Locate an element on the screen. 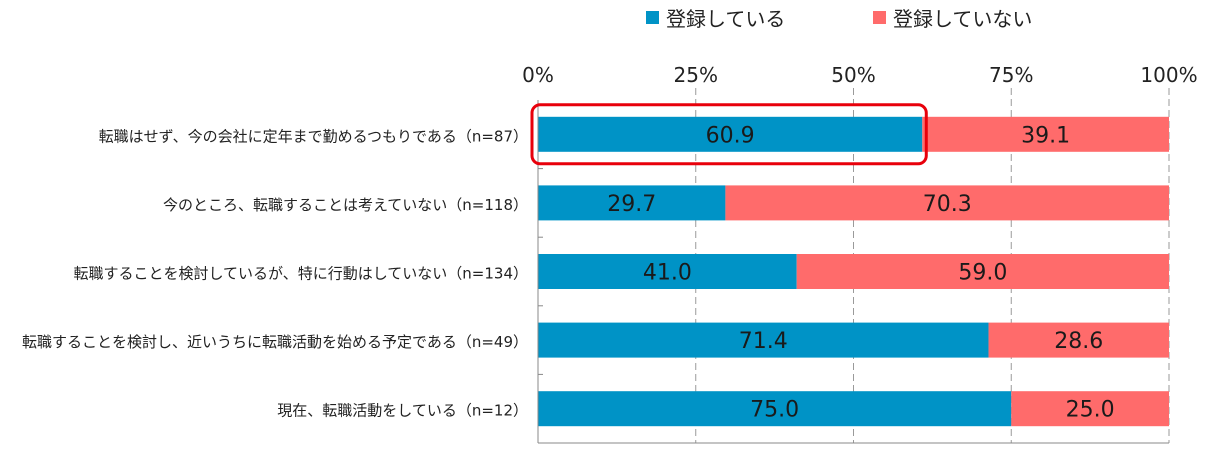  legend-label-registered: 登録している is located at coordinates (726, 18).